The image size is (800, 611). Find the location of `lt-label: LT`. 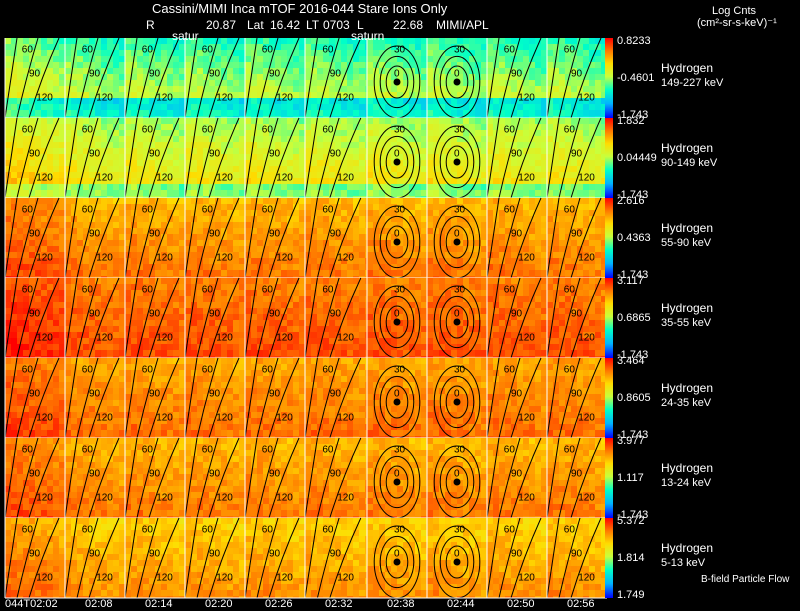

lt-label: LT is located at coordinates (312, 25).